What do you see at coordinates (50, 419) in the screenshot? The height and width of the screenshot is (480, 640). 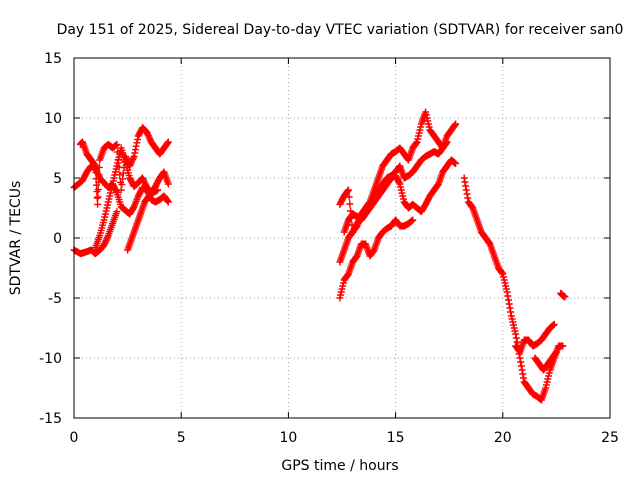 I see `y-tick-label: -15` at bounding box center [50, 419].